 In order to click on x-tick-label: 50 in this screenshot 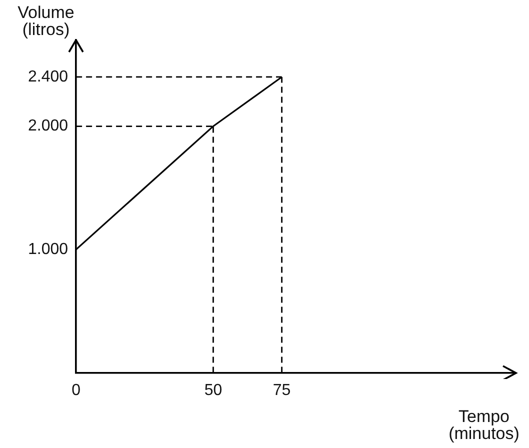, I will do `click(213, 390)`.